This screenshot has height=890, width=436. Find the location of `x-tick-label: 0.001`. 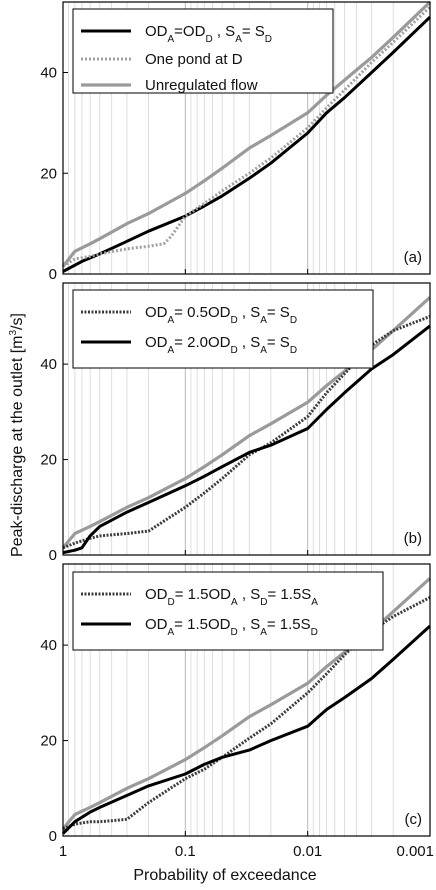

x-tick-label: 0.001 is located at coordinates (415, 851).